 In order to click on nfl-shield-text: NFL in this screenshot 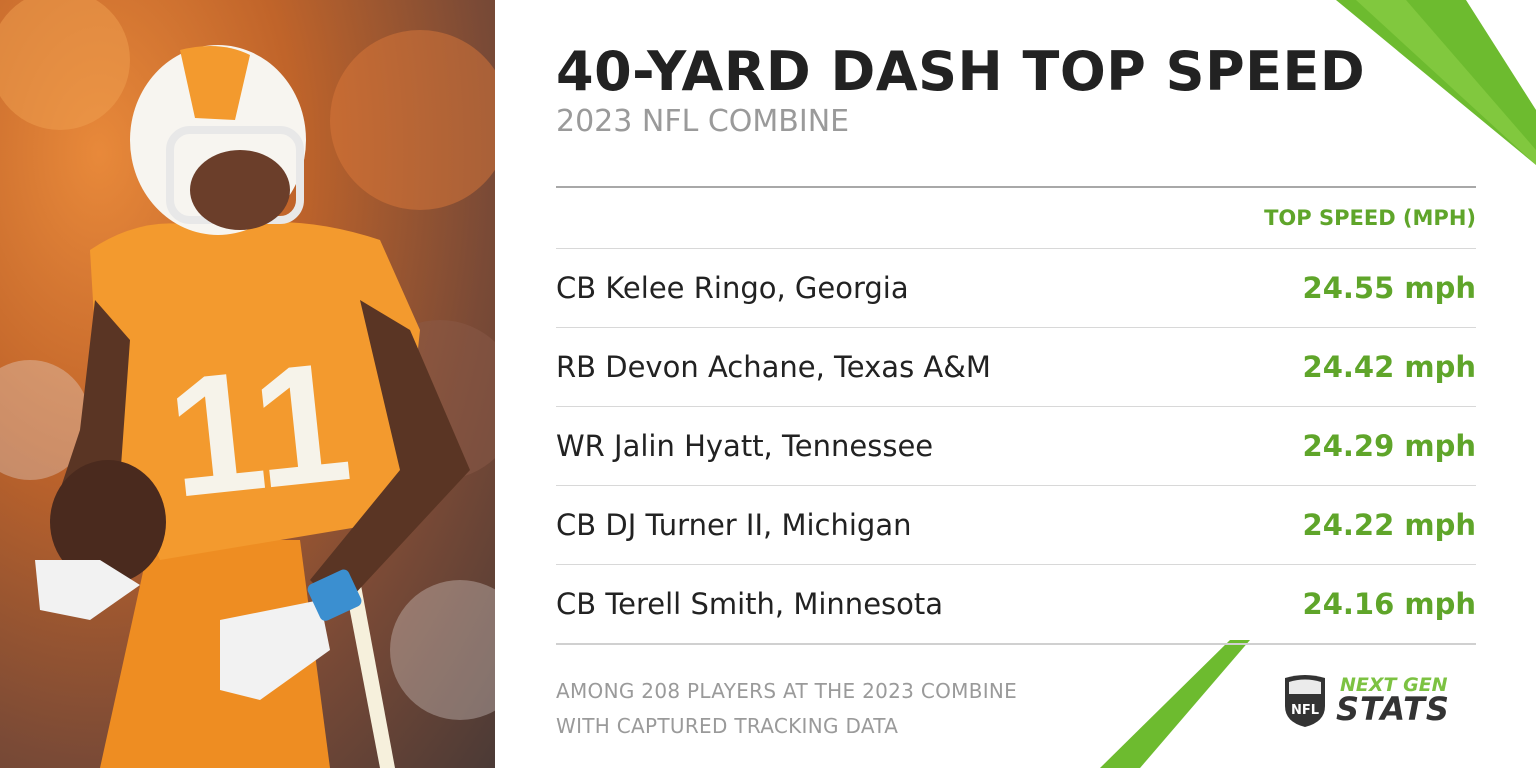, I will do `click(1305, 710)`.